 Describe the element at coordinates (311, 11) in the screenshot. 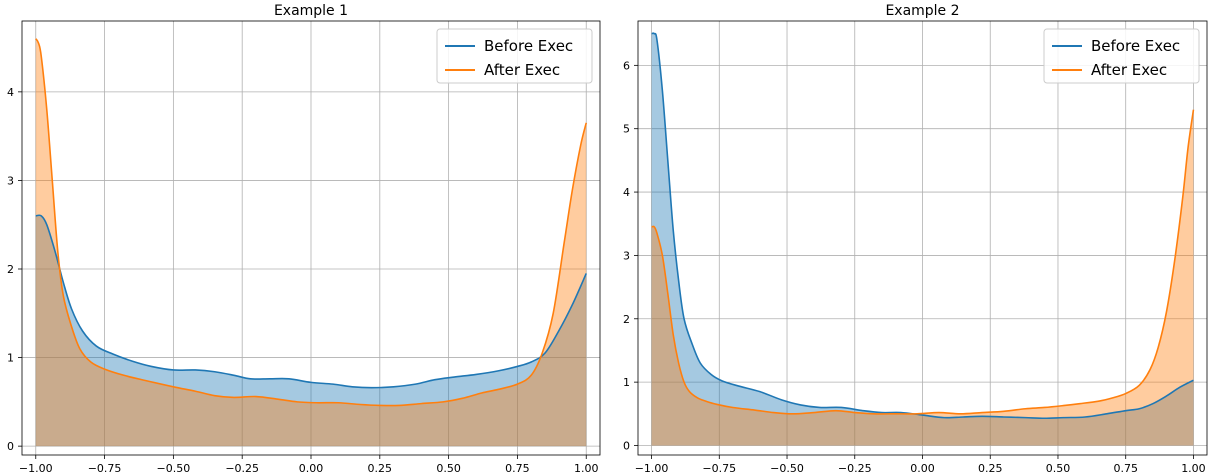

I see `chart-title: Example 1` at that location.